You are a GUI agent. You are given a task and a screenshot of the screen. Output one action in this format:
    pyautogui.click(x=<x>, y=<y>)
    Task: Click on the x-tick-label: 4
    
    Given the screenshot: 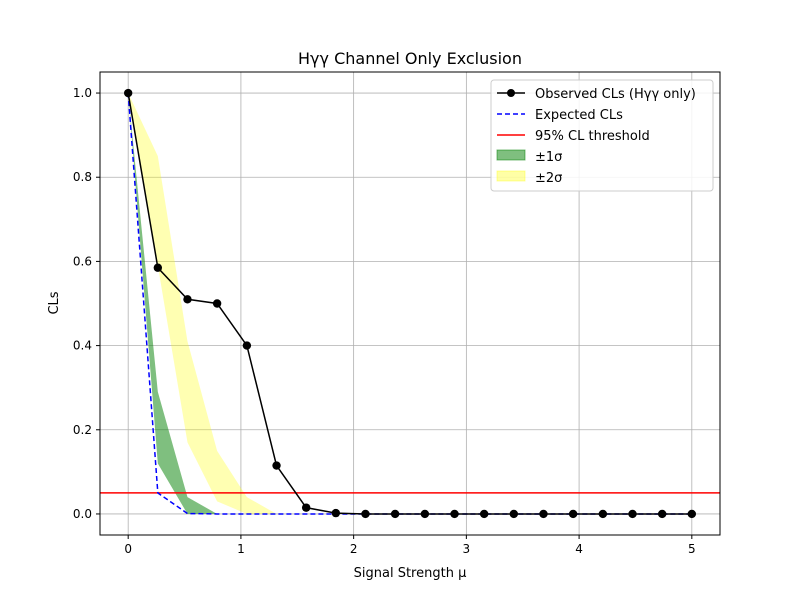 What is the action you would take?
    pyautogui.click(x=579, y=549)
    